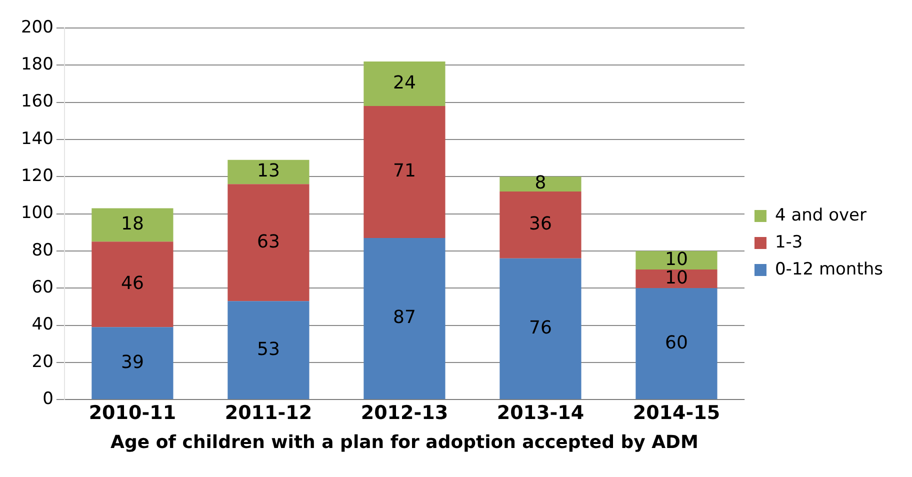 The height and width of the screenshot is (477, 912). What do you see at coordinates (404, 413) in the screenshot?
I see `x-tick-label: 2012-13` at bounding box center [404, 413].